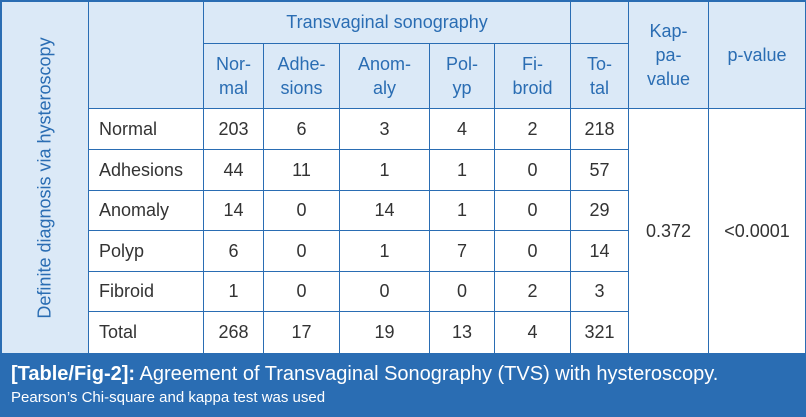  I want to click on table-cell: 203, so click(233, 129).